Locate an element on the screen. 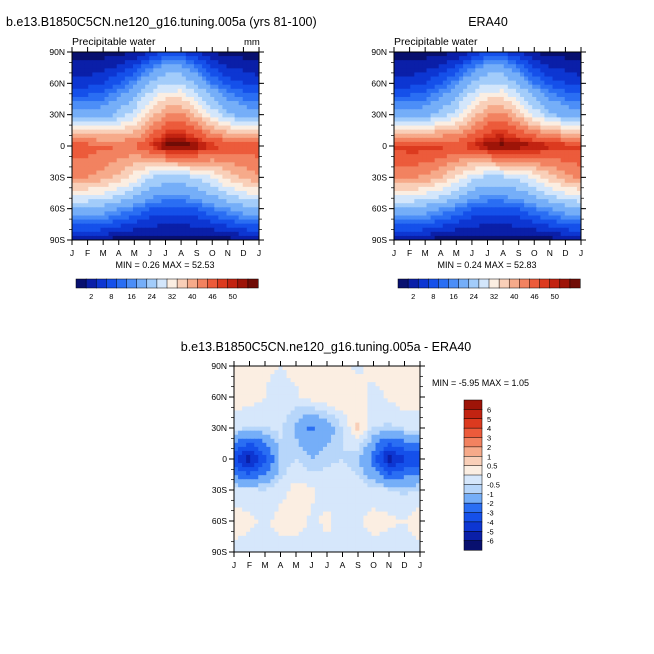 This screenshot has width=654, height=654. y-tick-label: 60N is located at coordinates (57, 83).